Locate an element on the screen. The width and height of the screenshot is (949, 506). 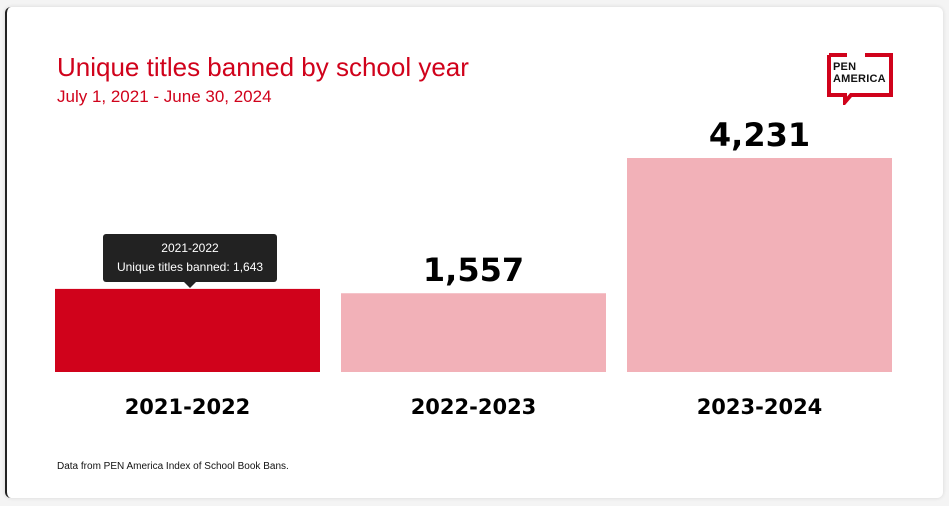
category-label-2023-2024: 2023-2024 is located at coordinates (760, 407).